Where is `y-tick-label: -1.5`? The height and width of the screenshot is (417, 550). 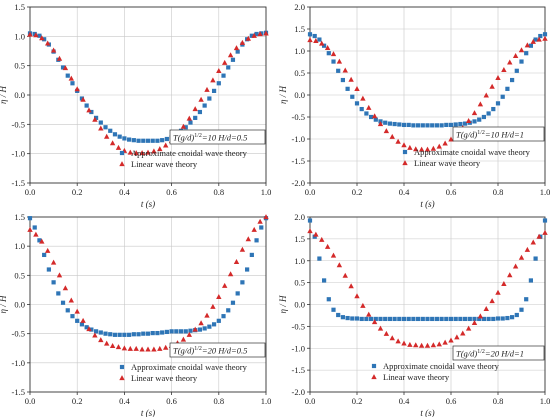 y-tick-label: -1.5 is located at coordinates (18, 183).